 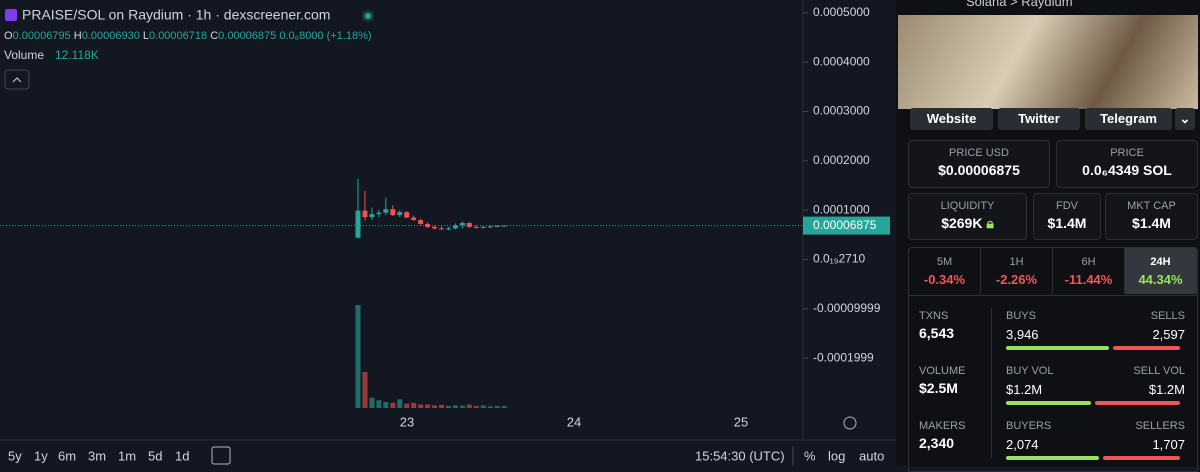 What do you see at coordinates (407, 421) in the screenshot?
I see `x-tick-label: 23` at bounding box center [407, 421].